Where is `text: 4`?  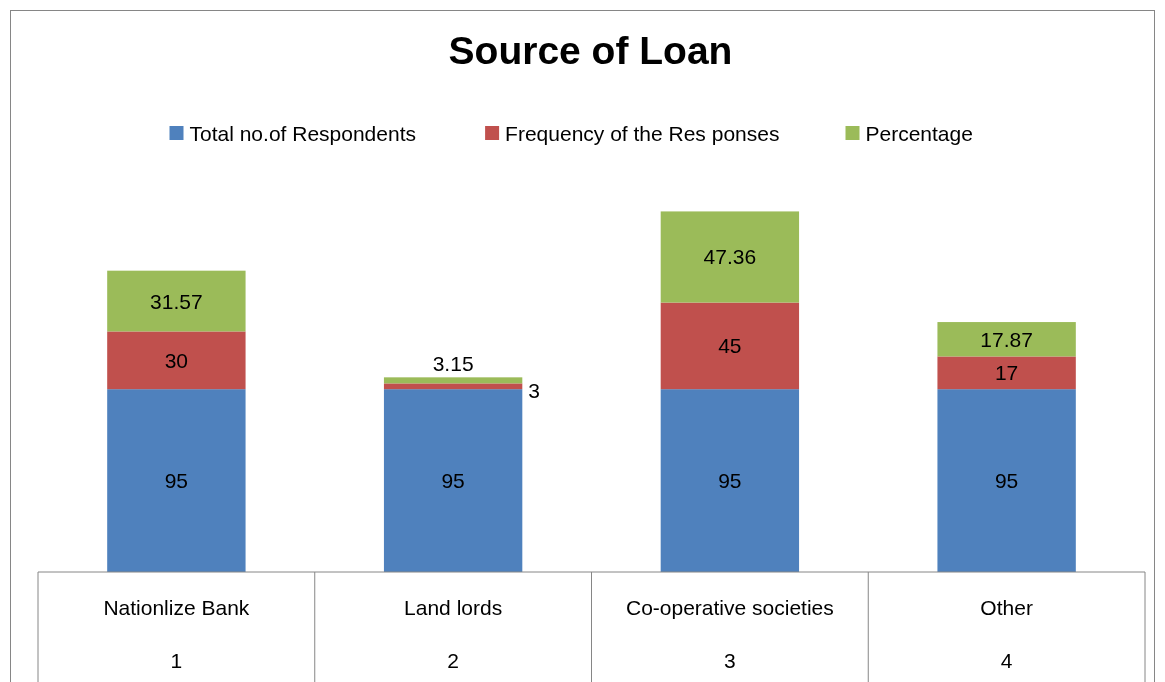
text: 4 is located at coordinates (1006, 660).